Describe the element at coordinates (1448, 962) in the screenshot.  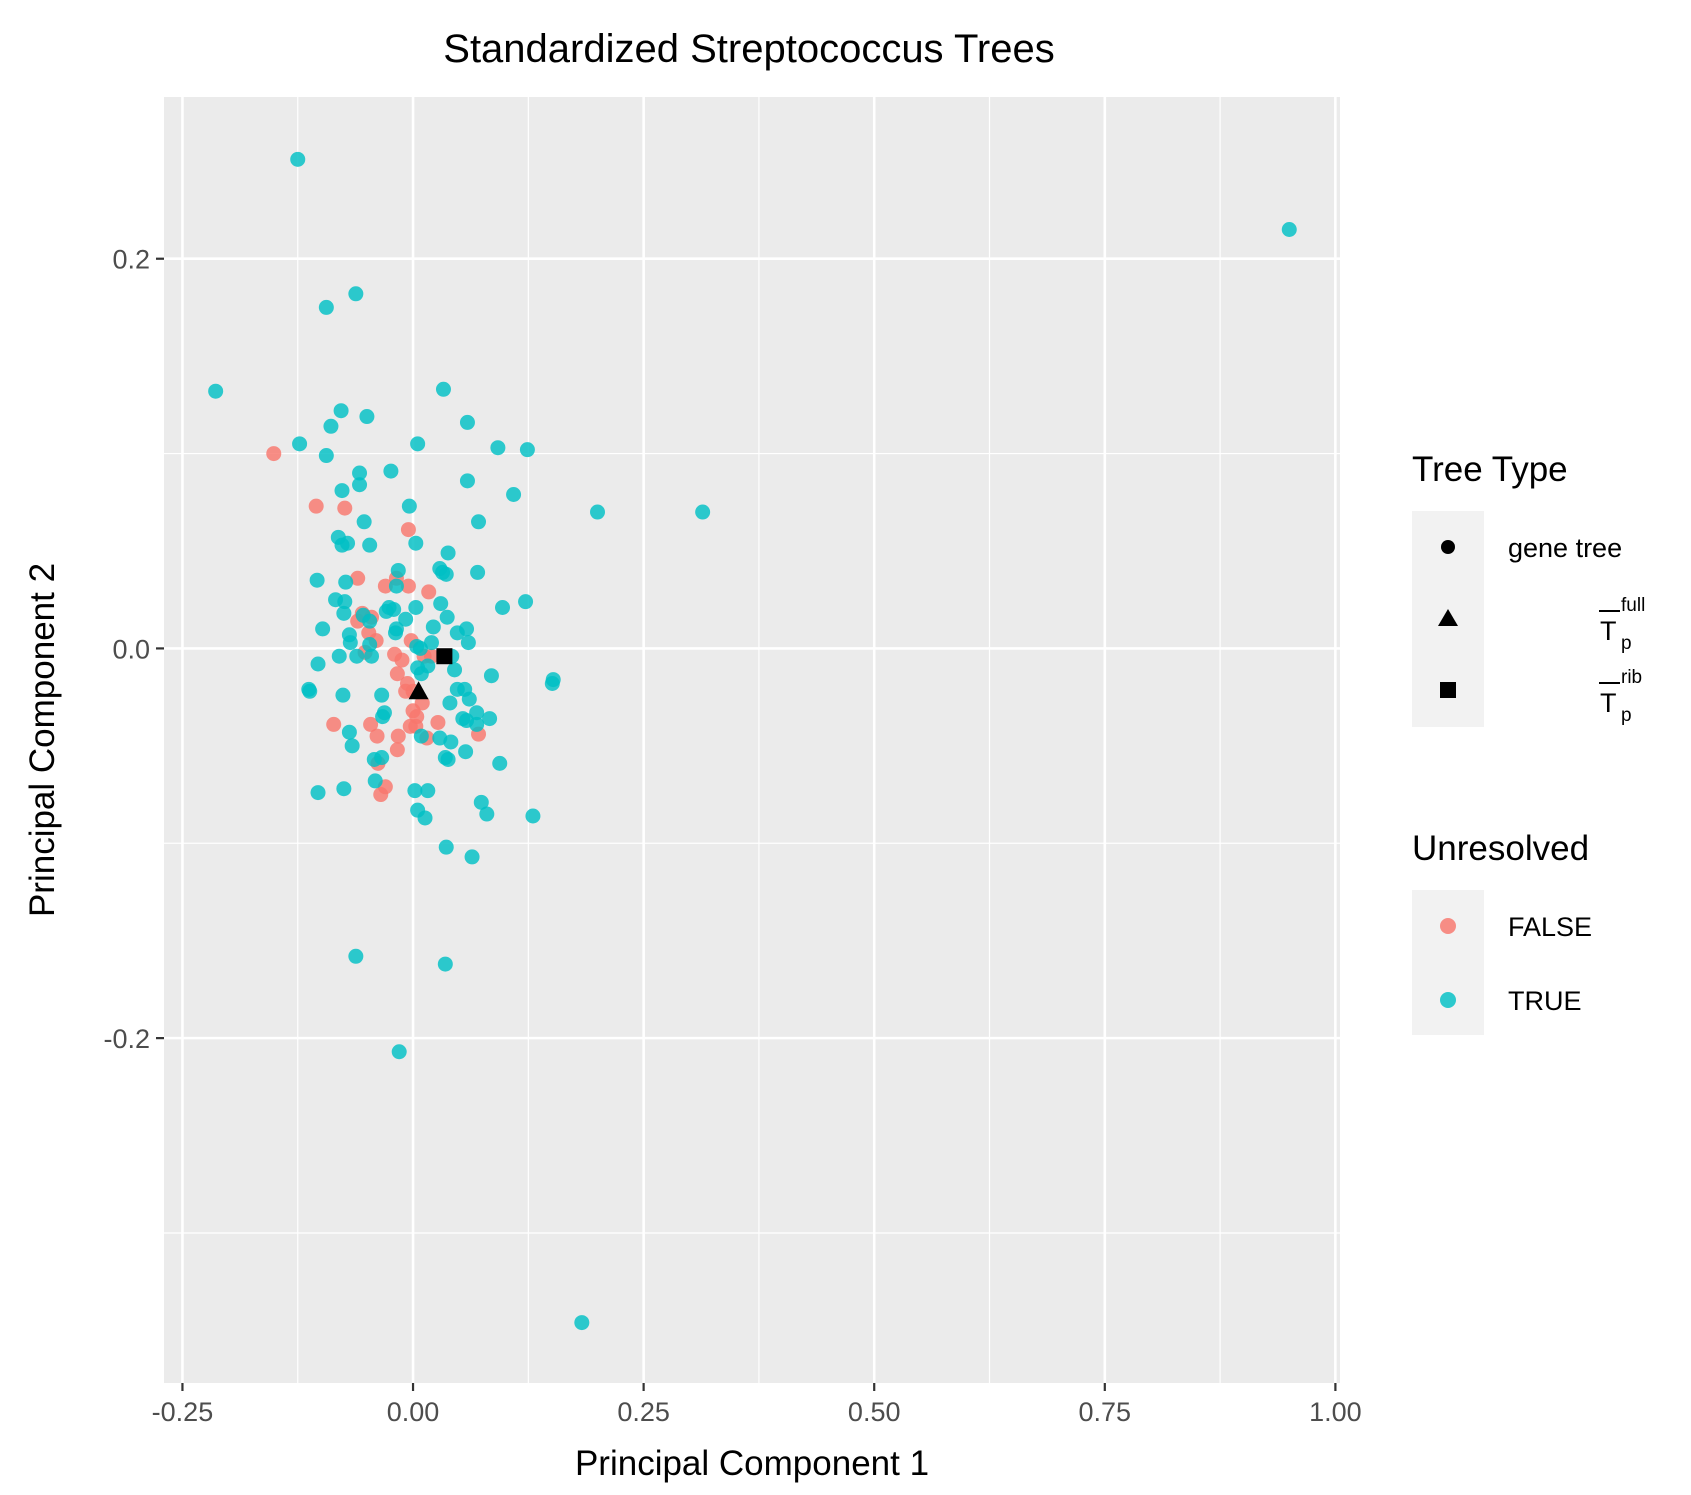
I see `legend-key-background` at that location.